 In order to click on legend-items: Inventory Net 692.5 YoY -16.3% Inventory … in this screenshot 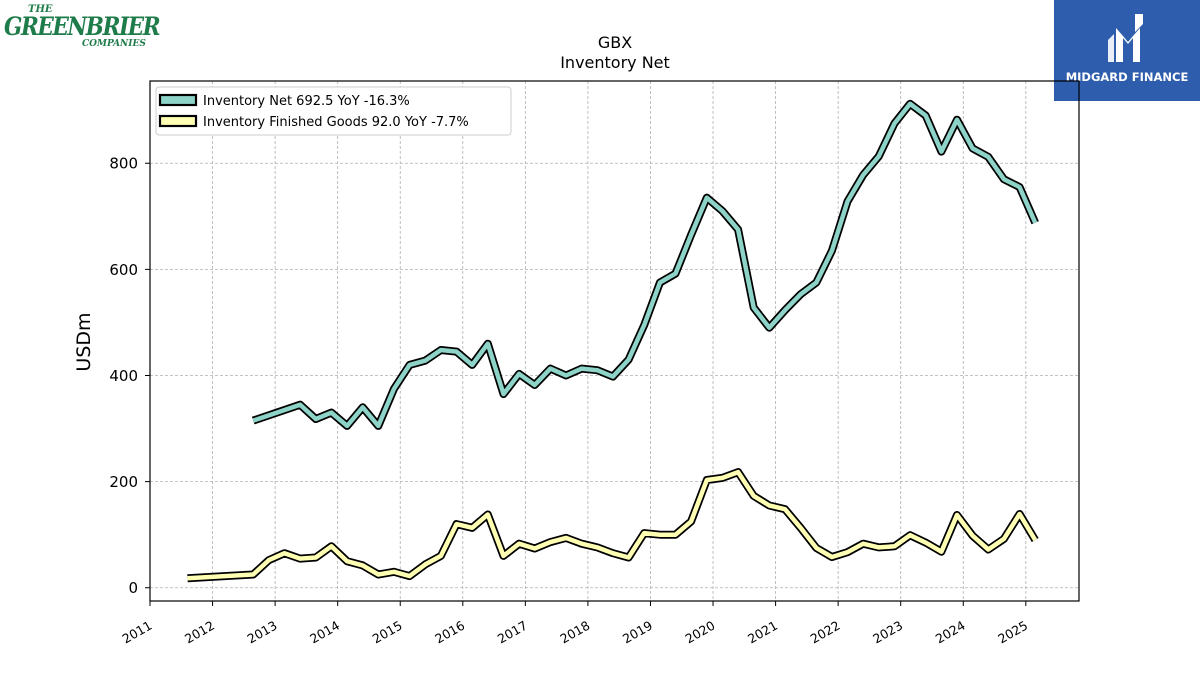, I will do `click(313, 111)`.